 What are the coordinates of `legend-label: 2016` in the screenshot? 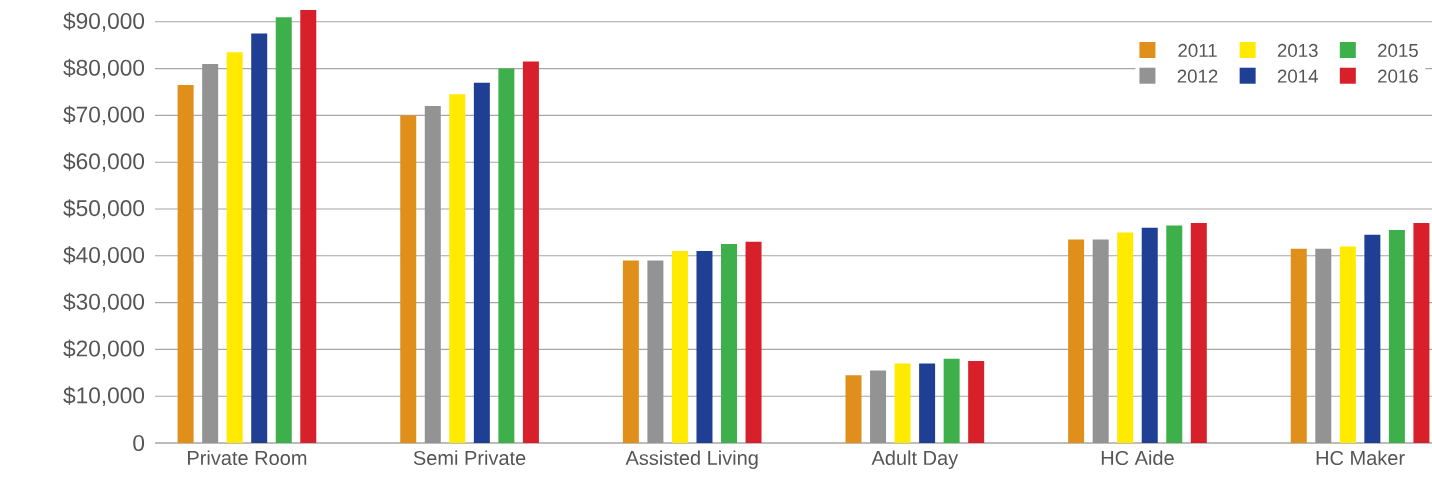 It's located at (1398, 76).